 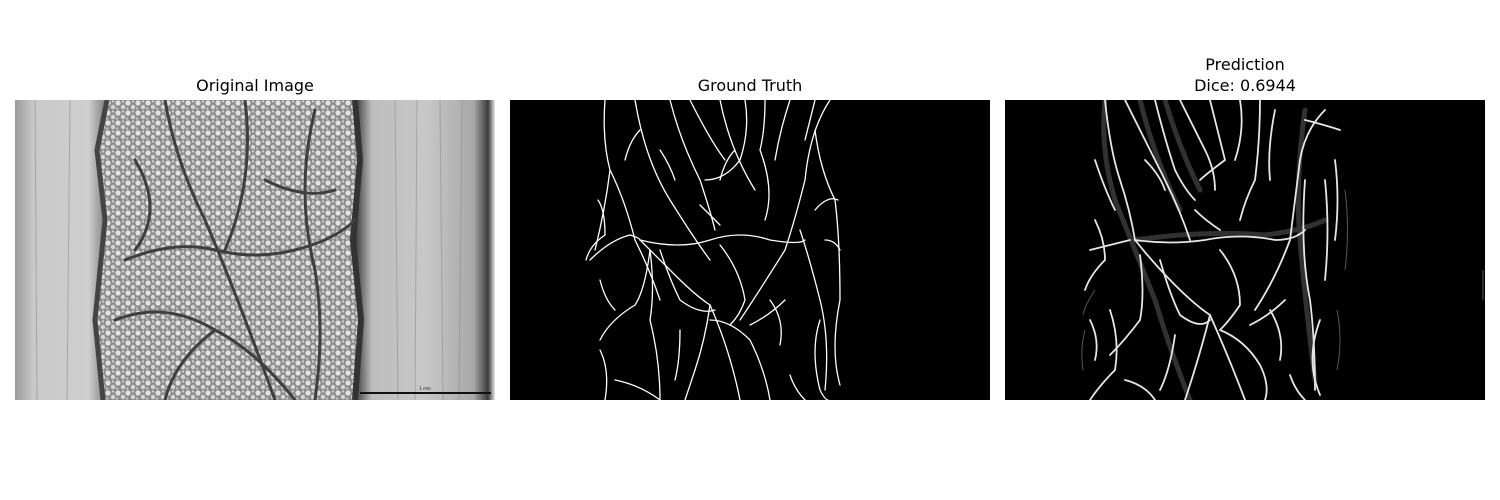 What do you see at coordinates (1245, 64) in the screenshot?
I see `prediction-title-text: Prediction` at bounding box center [1245, 64].